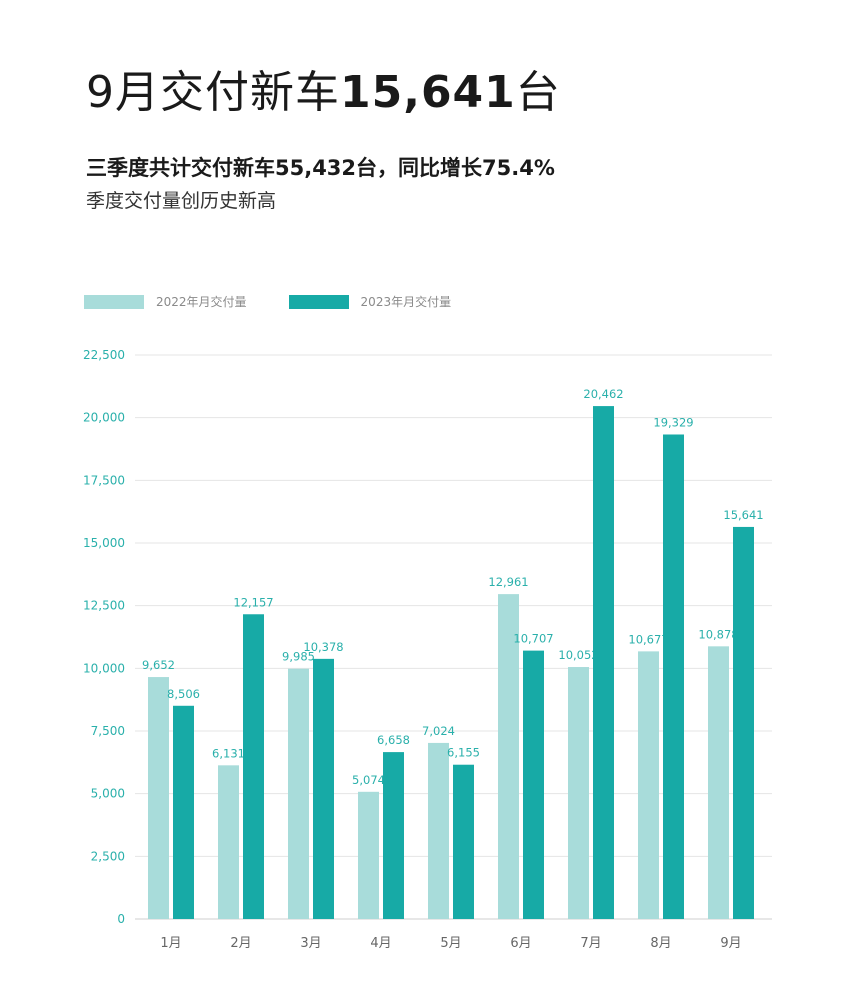 The width and height of the screenshot is (852, 995). I want to click on y-tick-label: 0, so click(121, 919).